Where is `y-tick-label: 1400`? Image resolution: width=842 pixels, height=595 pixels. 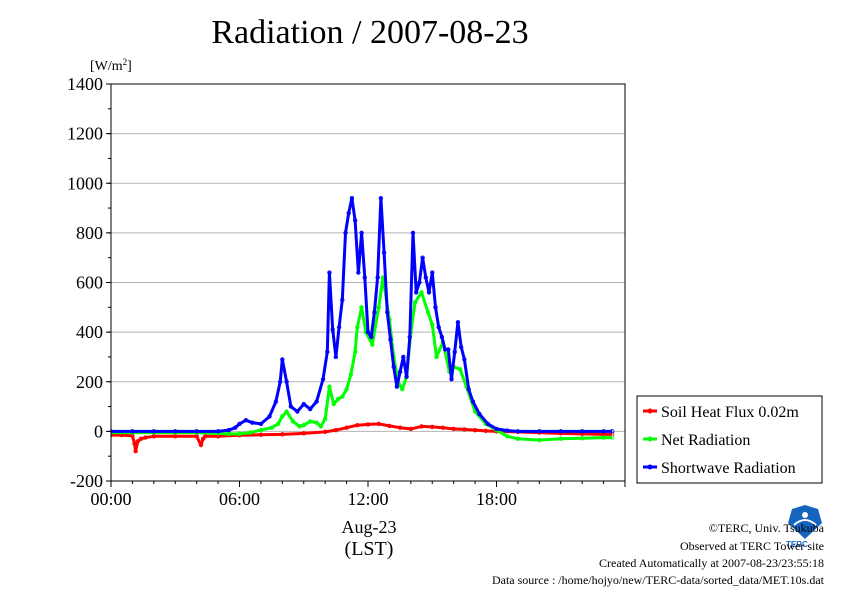
y-tick-label: 1400 is located at coordinates (85, 84).